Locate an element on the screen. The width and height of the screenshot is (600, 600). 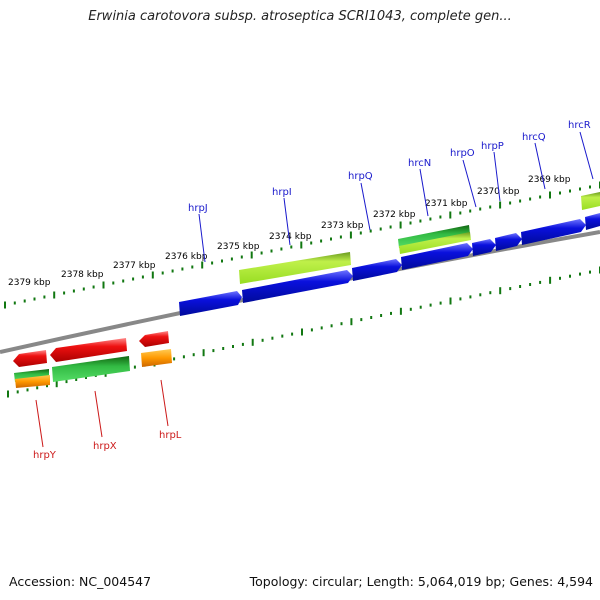
tick-label: 2369 kbp is located at coordinates (549, 180).